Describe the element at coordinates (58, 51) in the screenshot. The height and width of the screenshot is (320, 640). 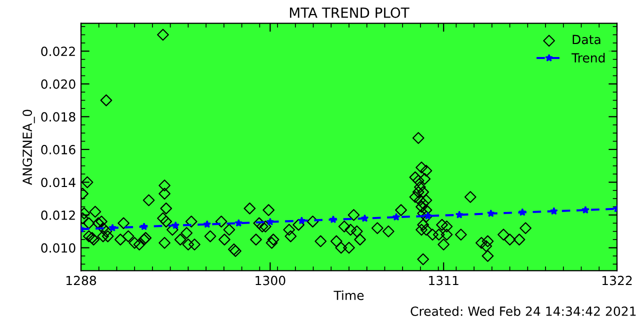
I see `y-tick-label: 0.022` at that location.